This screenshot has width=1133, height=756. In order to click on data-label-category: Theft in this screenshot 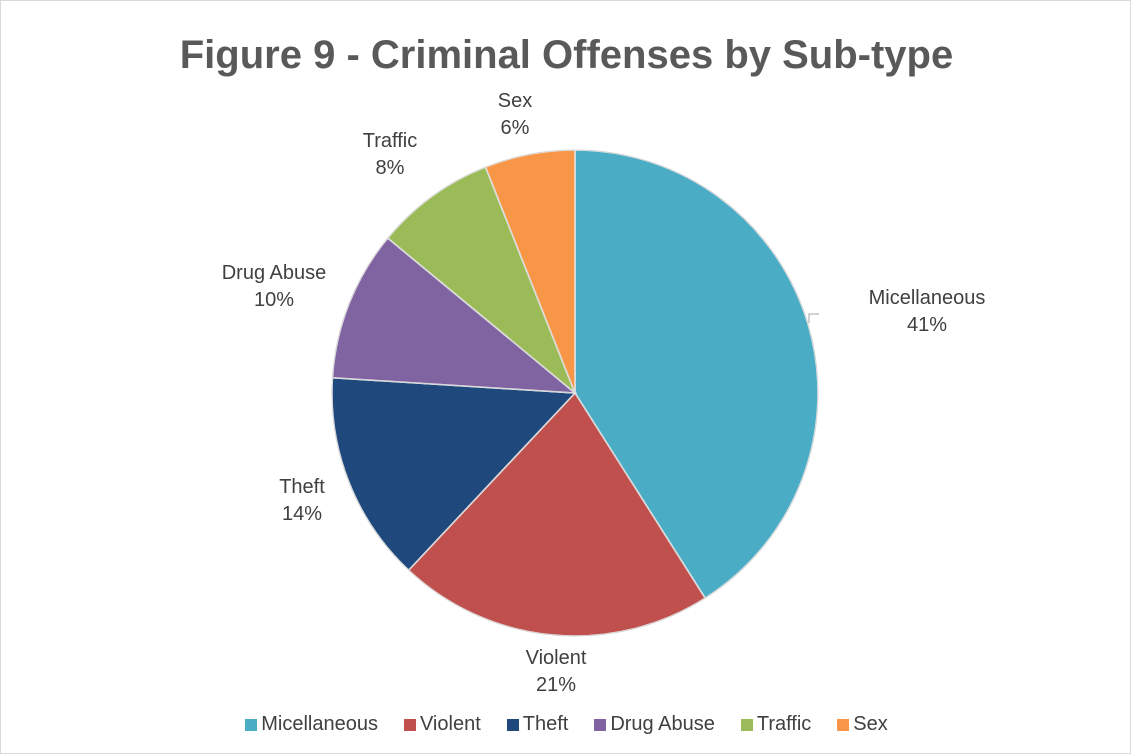, I will do `click(302, 487)`.